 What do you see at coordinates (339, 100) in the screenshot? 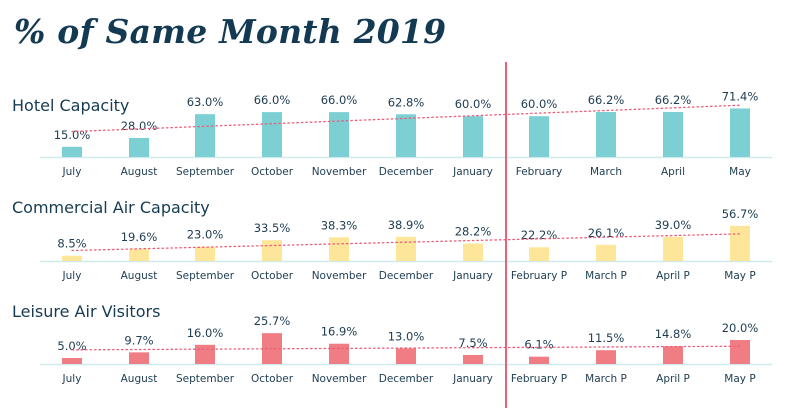
I see `data-label: 66.0%` at bounding box center [339, 100].